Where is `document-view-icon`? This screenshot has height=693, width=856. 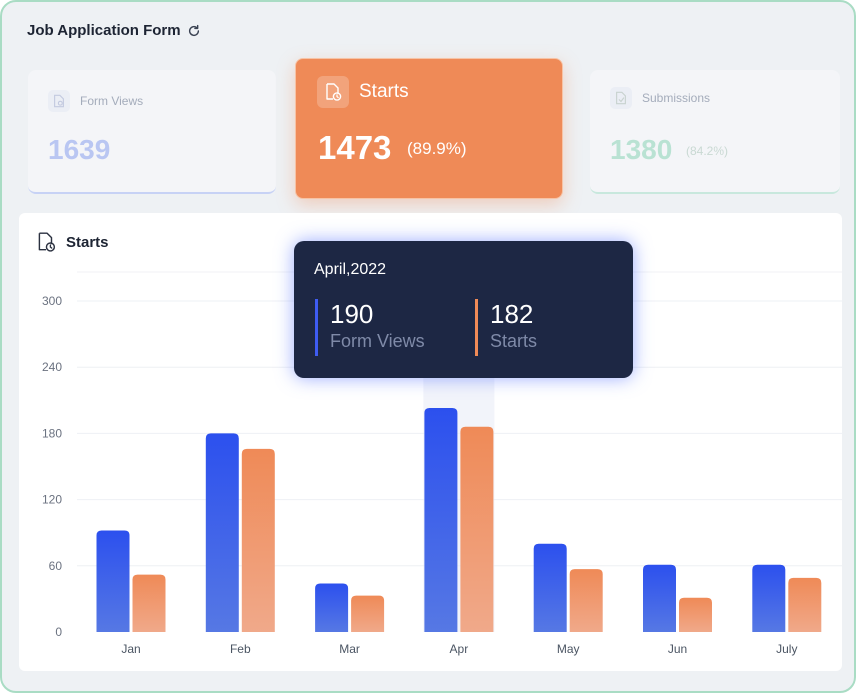 document-view-icon is located at coordinates (59, 101).